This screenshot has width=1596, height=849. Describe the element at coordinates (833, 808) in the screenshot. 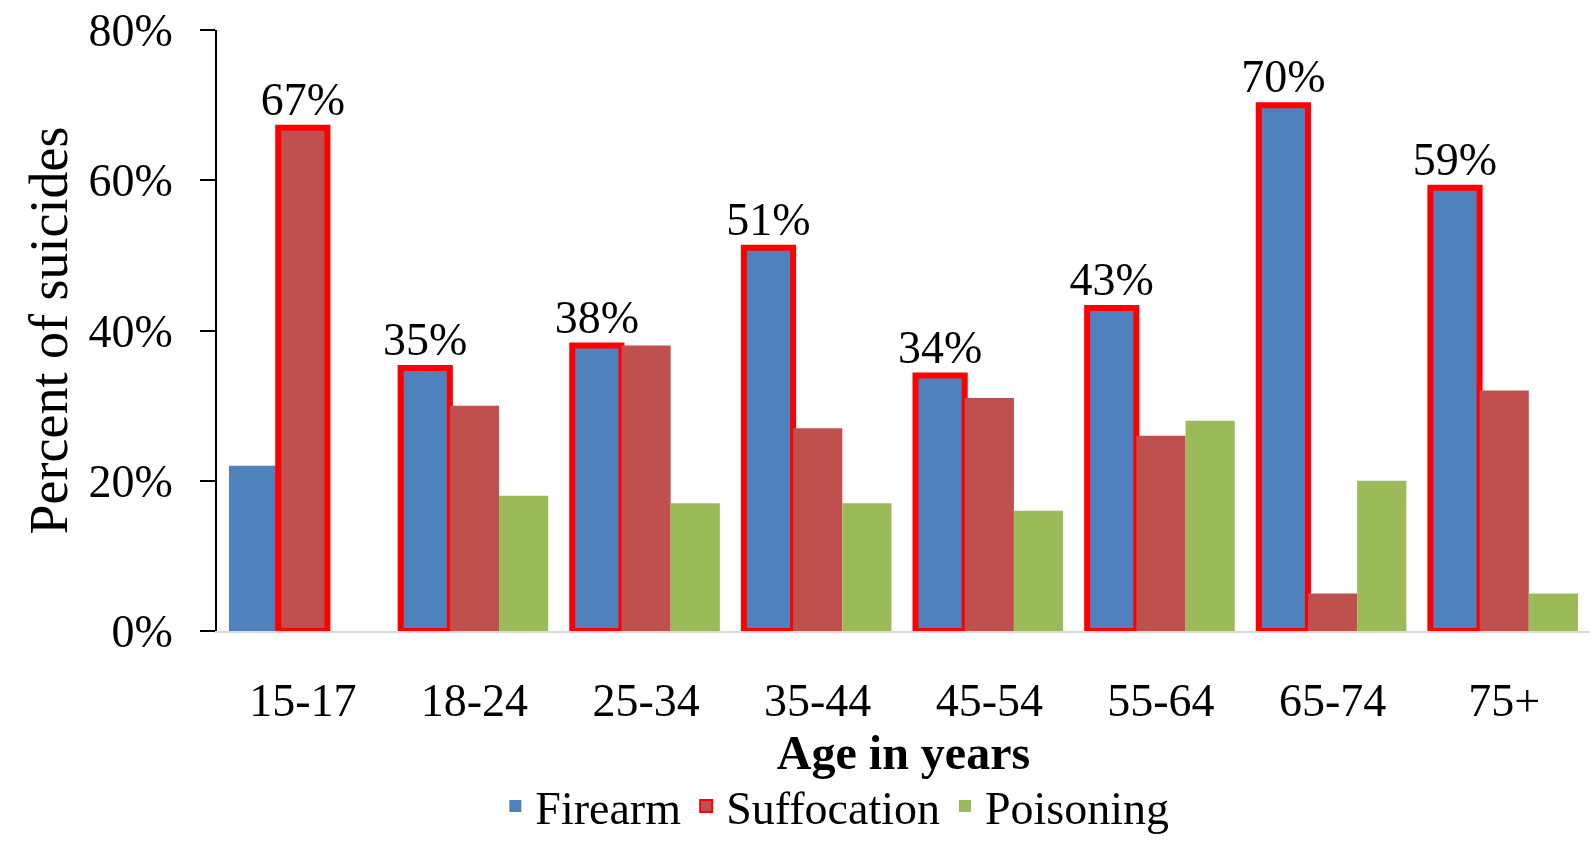

I see `legend-label: Suffocation` at that location.